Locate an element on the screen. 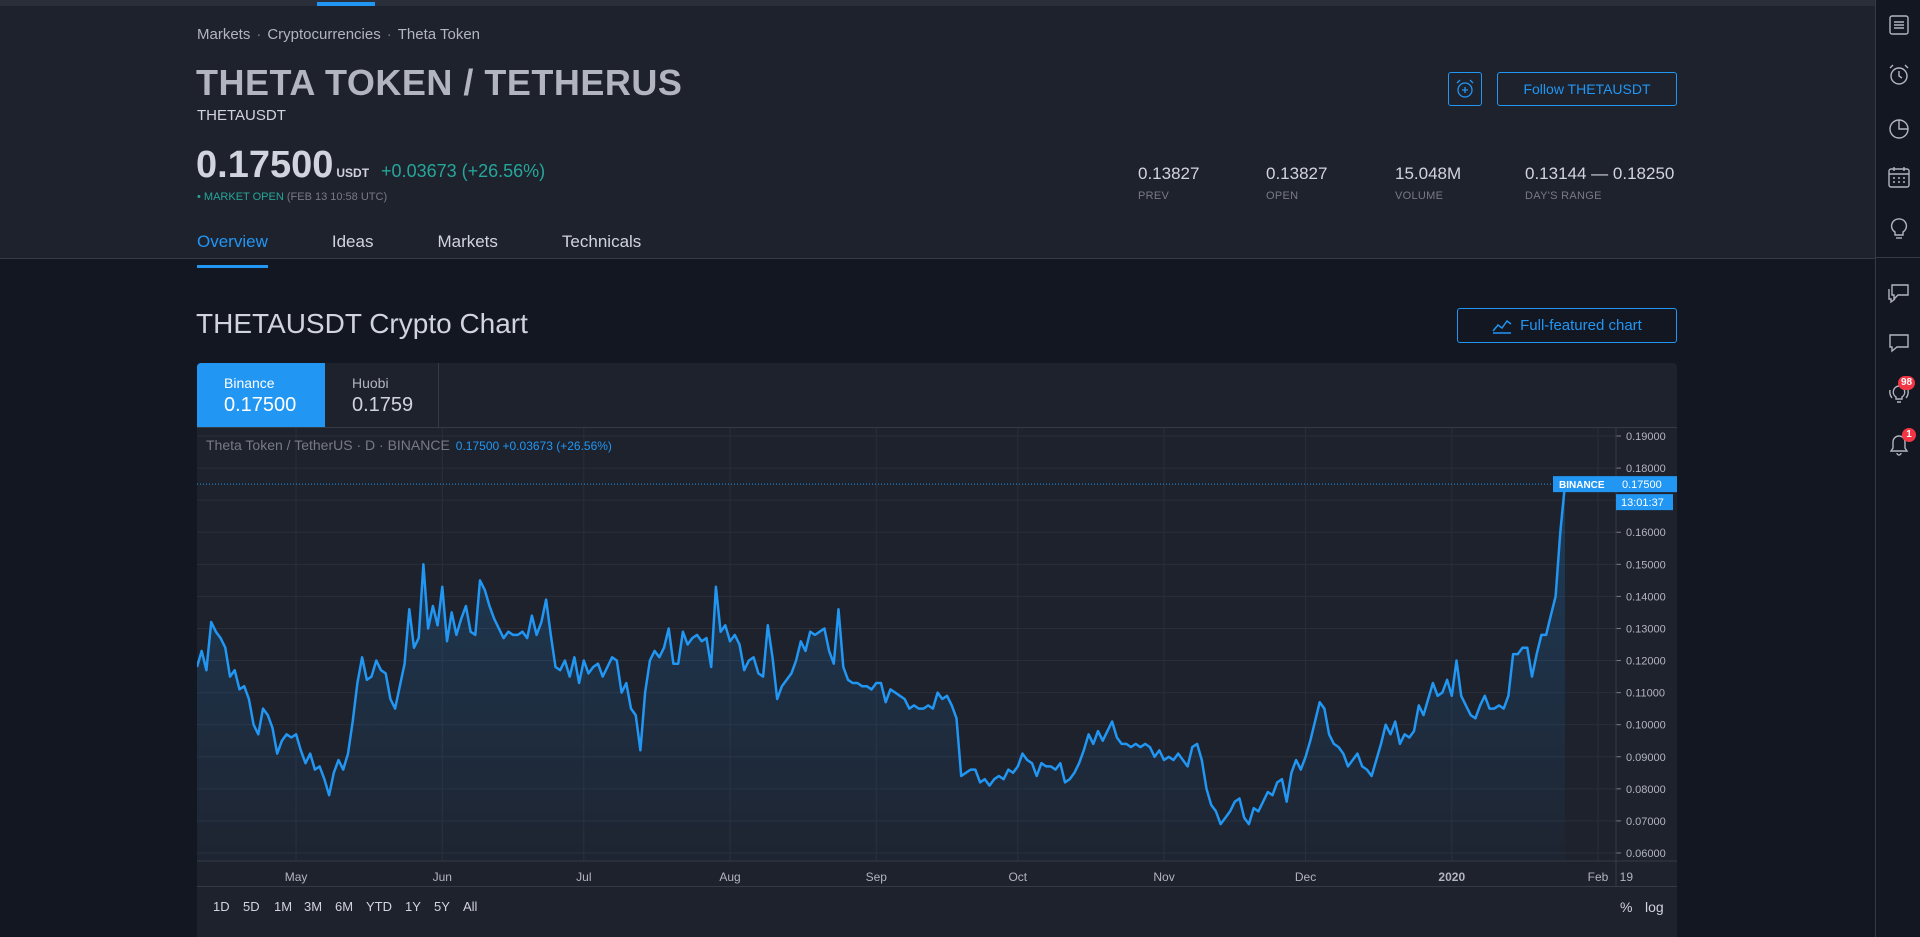 The height and width of the screenshot is (937, 1920). y-tick-label: 0.18000 is located at coordinates (1646, 469).